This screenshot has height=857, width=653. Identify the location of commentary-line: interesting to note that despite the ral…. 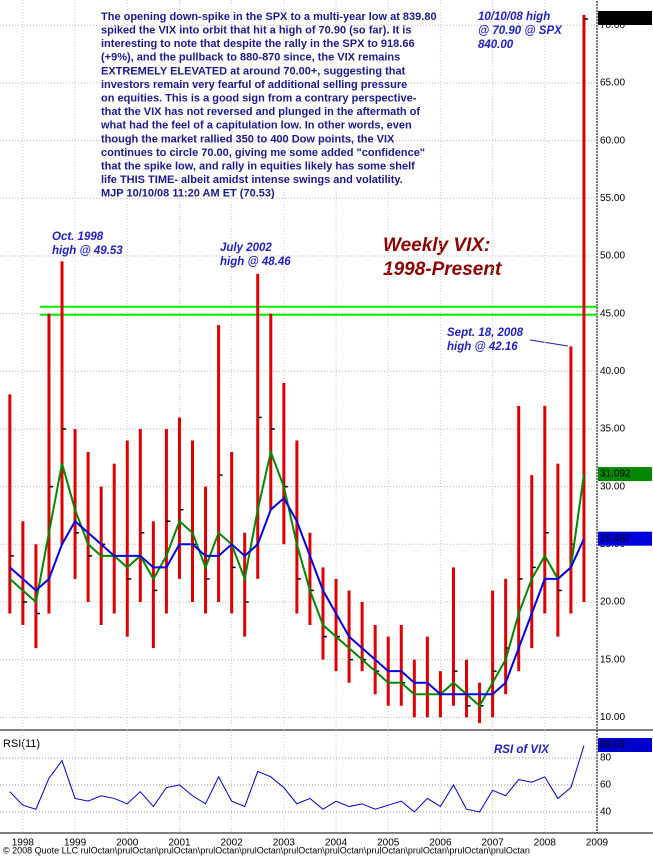
(258, 44).